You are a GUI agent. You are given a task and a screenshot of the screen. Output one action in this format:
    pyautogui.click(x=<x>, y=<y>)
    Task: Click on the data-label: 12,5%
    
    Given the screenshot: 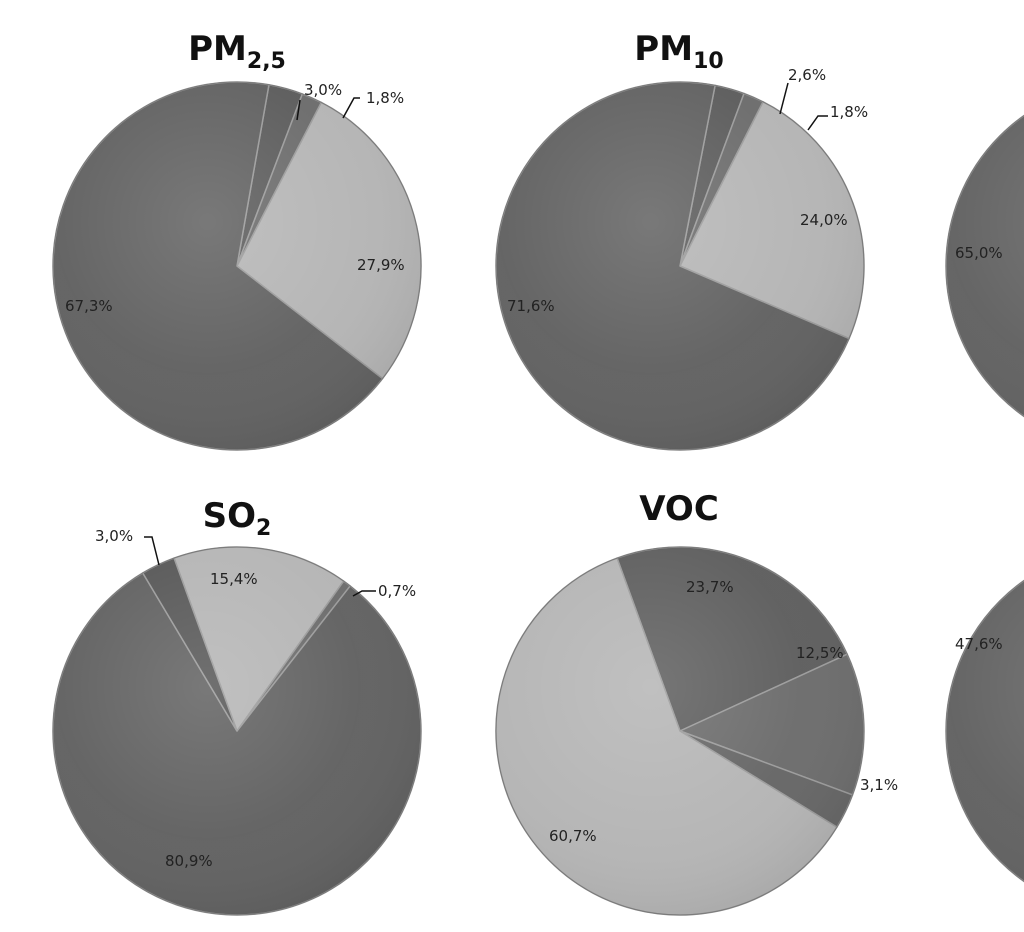 What is the action you would take?
    pyautogui.click(x=820, y=653)
    